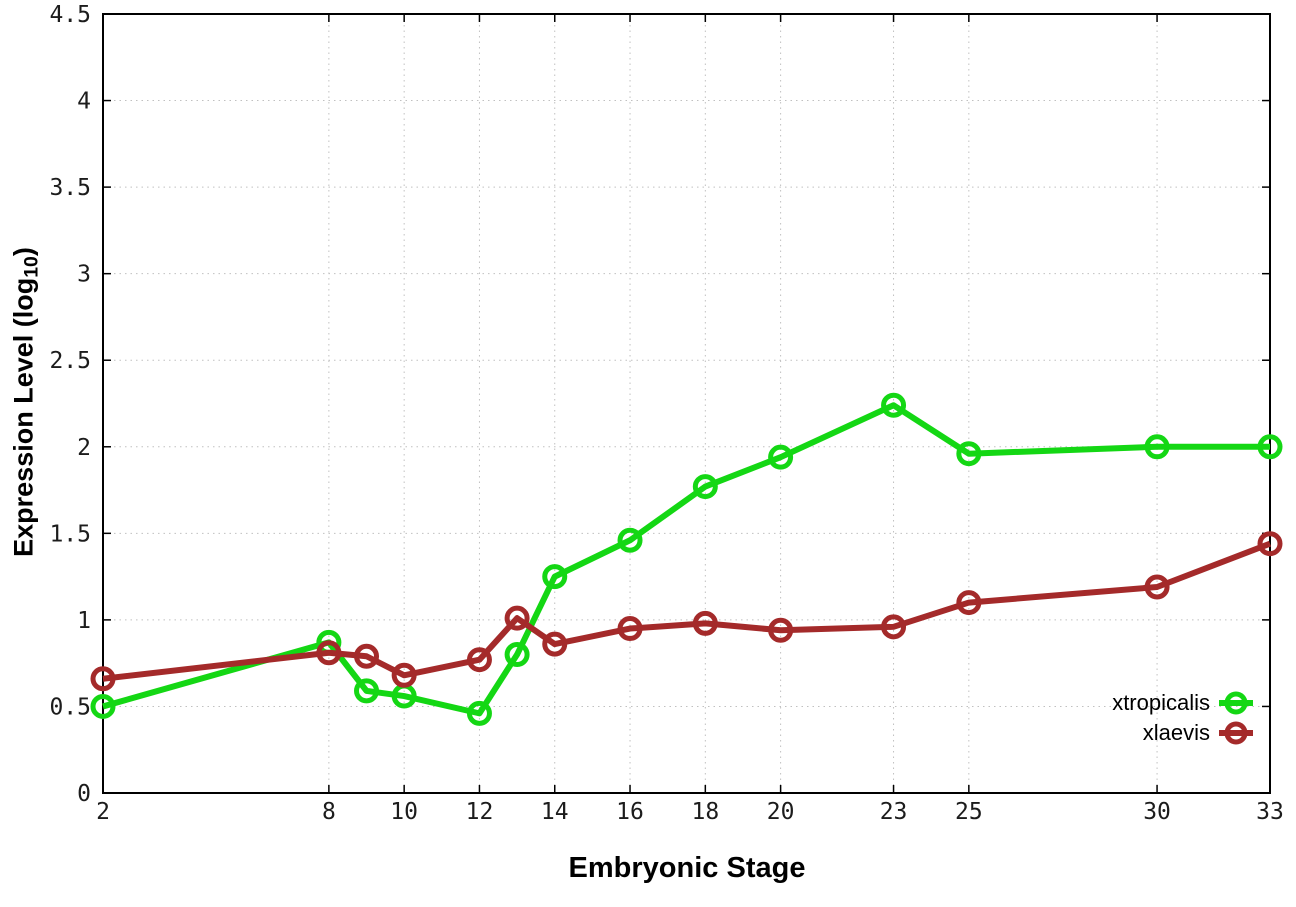 The height and width of the screenshot is (907, 1296). What do you see at coordinates (1270, 812) in the screenshot?
I see `x-tick-label: 33` at bounding box center [1270, 812].